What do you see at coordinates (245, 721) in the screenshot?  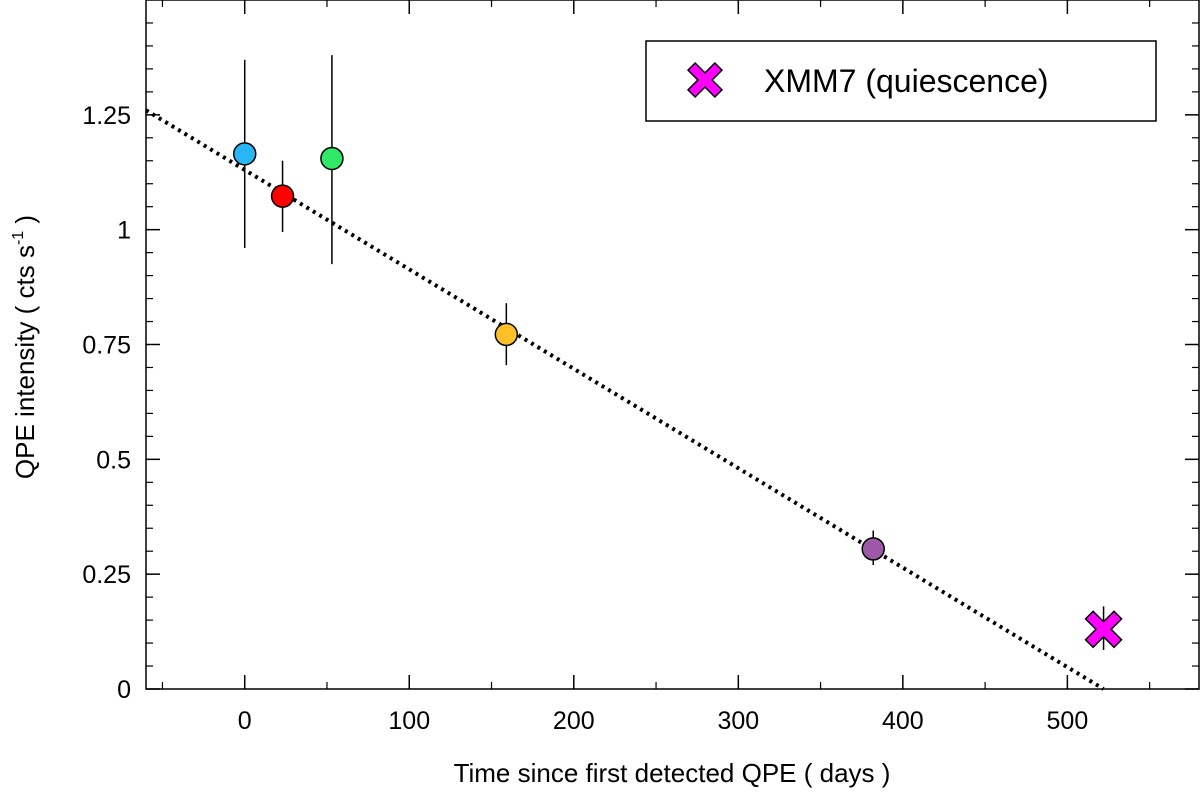 I see `x-tick-label: 0` at bounding box center [245, 721].